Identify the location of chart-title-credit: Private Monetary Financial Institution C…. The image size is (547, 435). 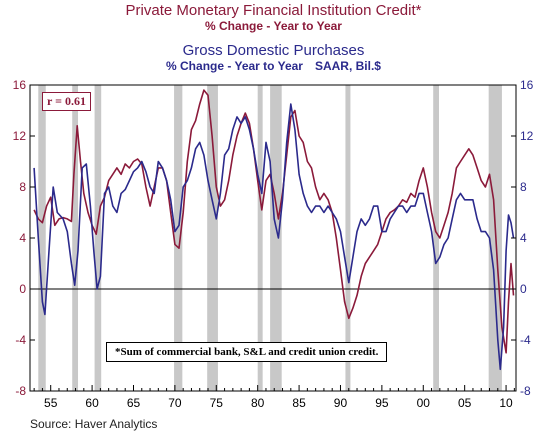
(273, 10).